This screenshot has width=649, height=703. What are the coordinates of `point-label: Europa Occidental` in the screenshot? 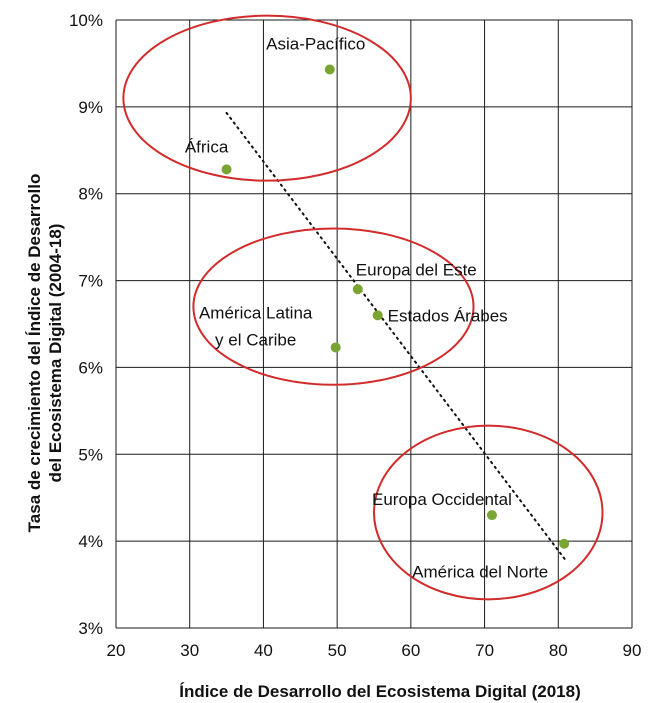 It's located at (442, 499).